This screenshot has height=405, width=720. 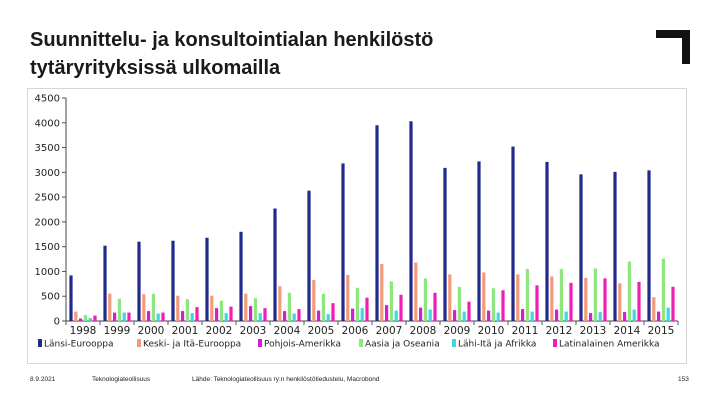 What do you see at coordinates (423, 331) in the screenshot?
I see `x-tick-label: 2008` at bounding box center [423, 331].